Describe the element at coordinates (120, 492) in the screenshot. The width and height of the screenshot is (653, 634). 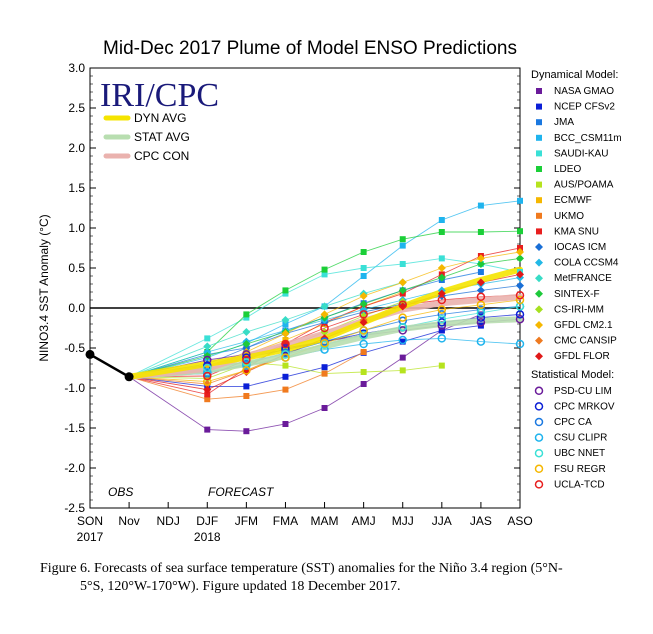
I see `obs-label: OBS` at that location.